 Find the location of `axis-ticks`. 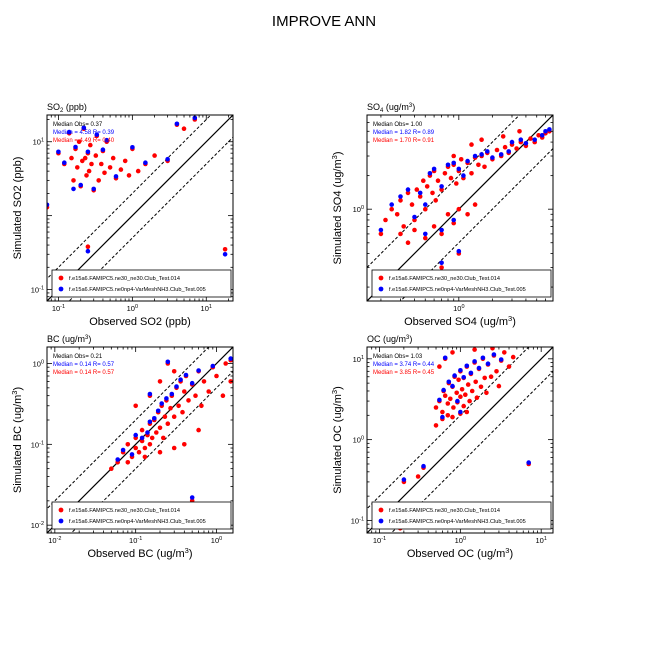

axis-ticks is located at coordinates (459, 440).